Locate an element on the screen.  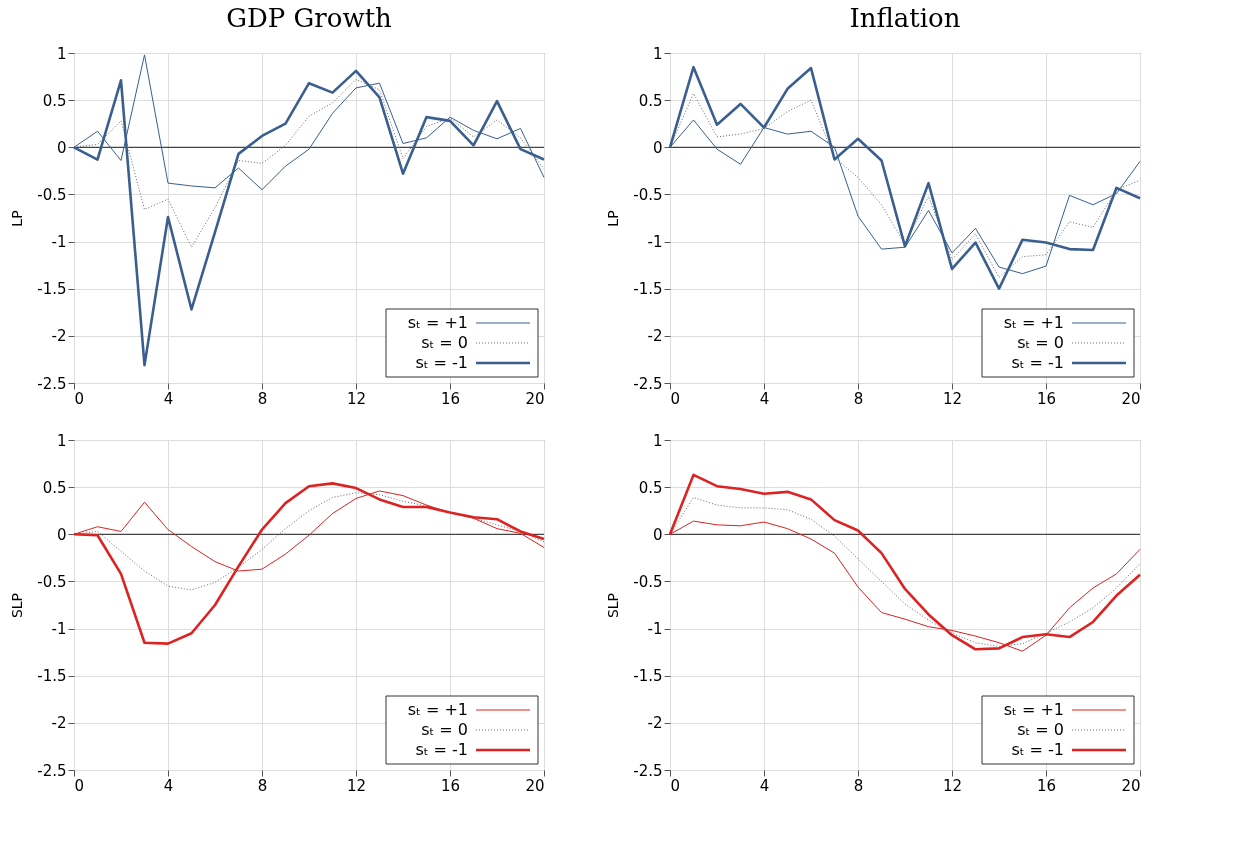
line-series is located at coordinates (905, 572).